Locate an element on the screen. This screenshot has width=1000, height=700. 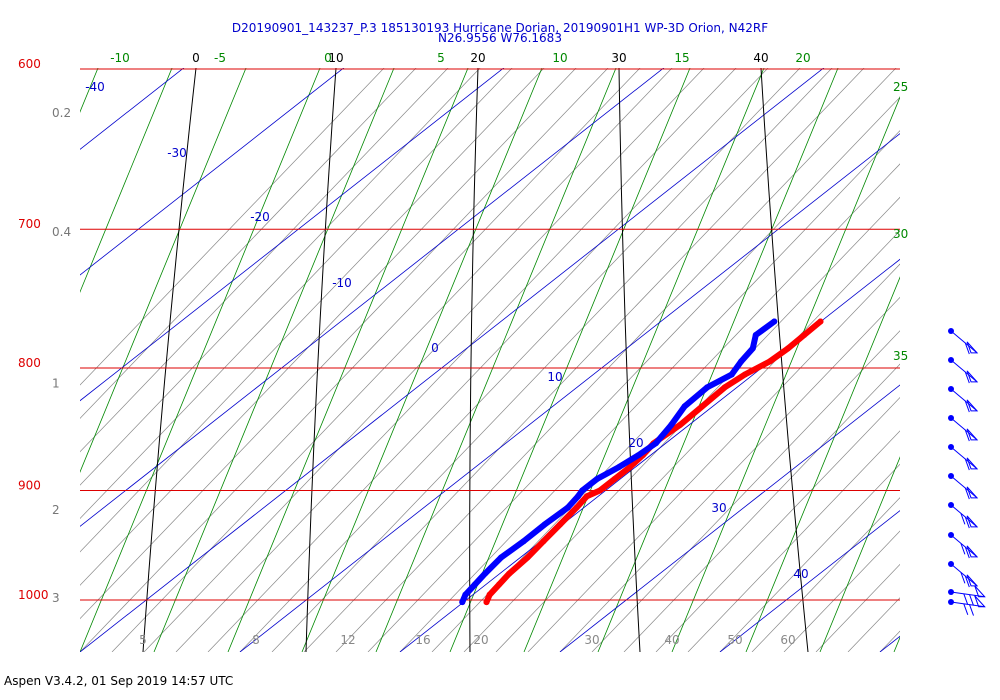
isotherm-label: 10 is located at coordinates (554, 377).